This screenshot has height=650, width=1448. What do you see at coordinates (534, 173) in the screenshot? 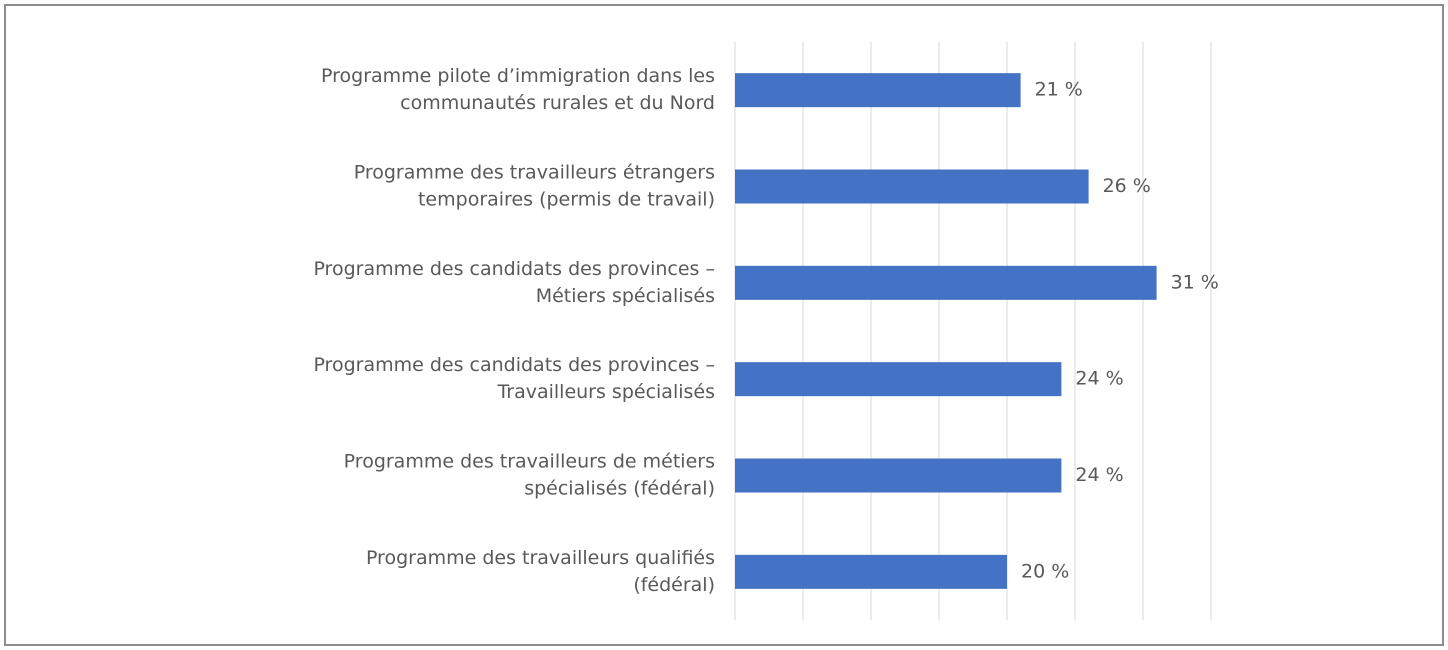
I see `y-tick-label: Programme des travailleurs étrangers` at bounding box center [534, 173].